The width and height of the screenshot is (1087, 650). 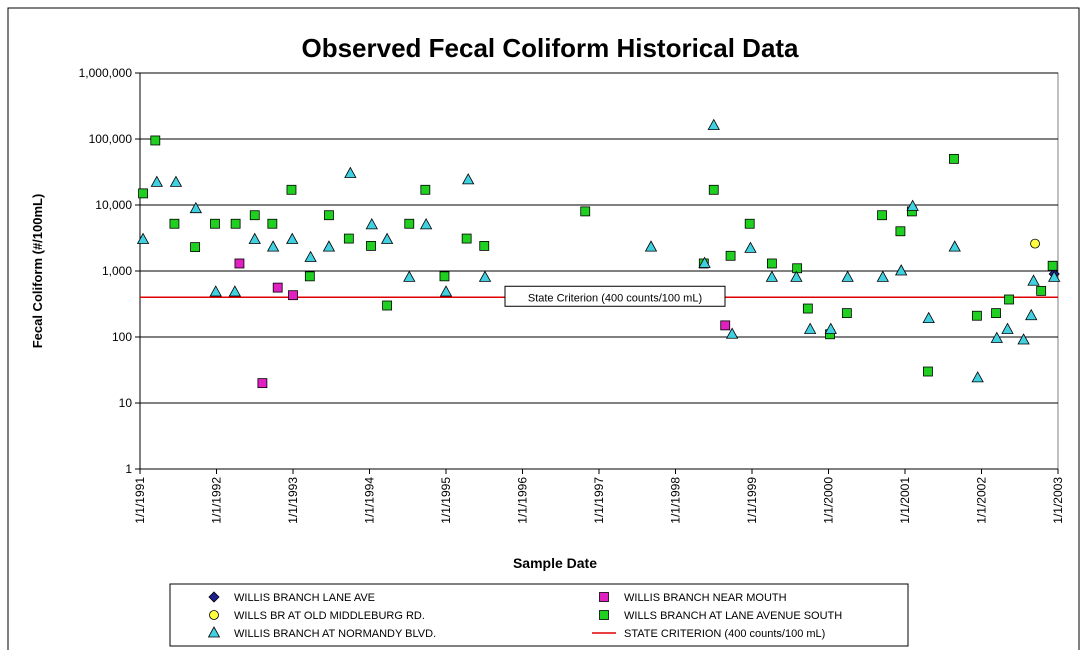 I want to click on x-tick-label: 1/1/2002, so click(x=982, y=500).